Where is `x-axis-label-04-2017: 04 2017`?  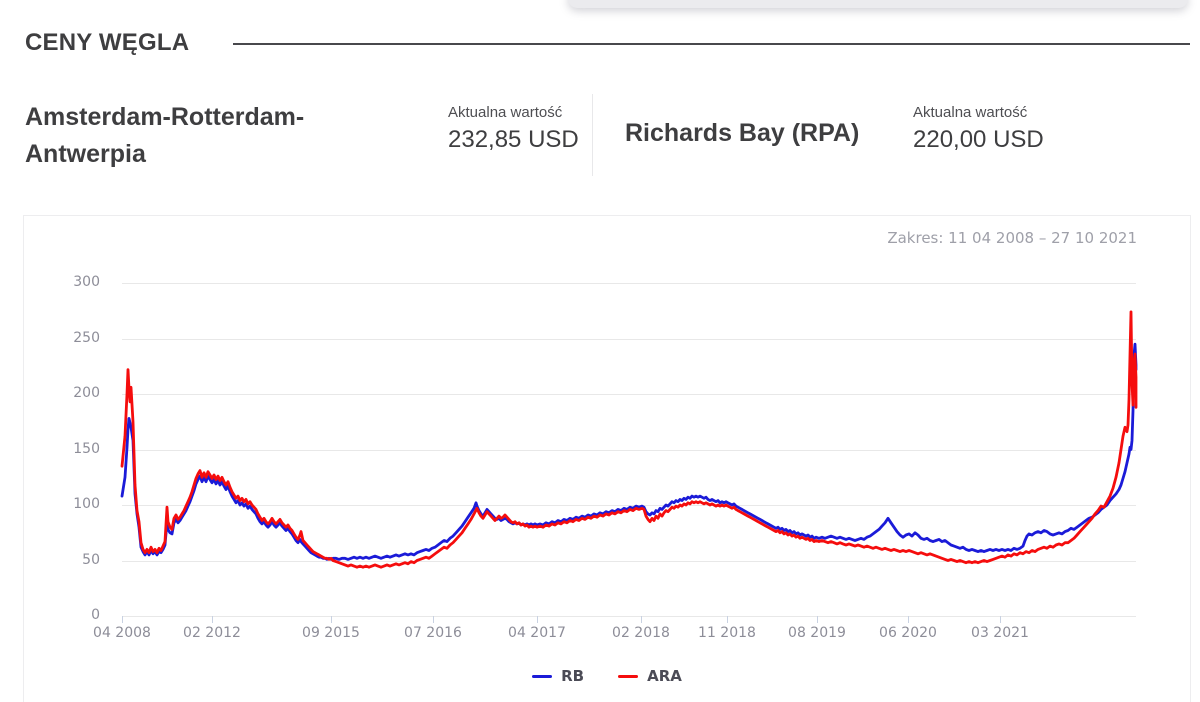
x-axis-label-04-2017: 04 2017 is located at coordinates (537, 633).